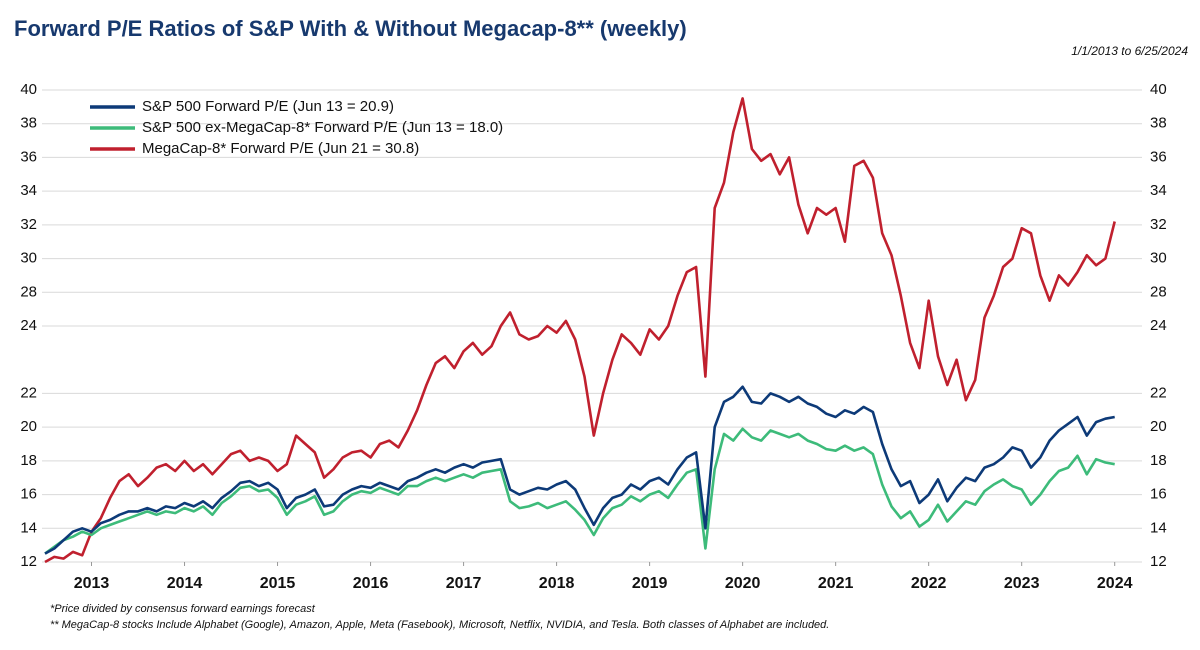 Image resolution: width=1200 pixels, height=650 pixels. What do you see at coordinates (1158, 291) in the screenshot?
I see `y2-tick-label: 28` at bounding box center [1158, 291].